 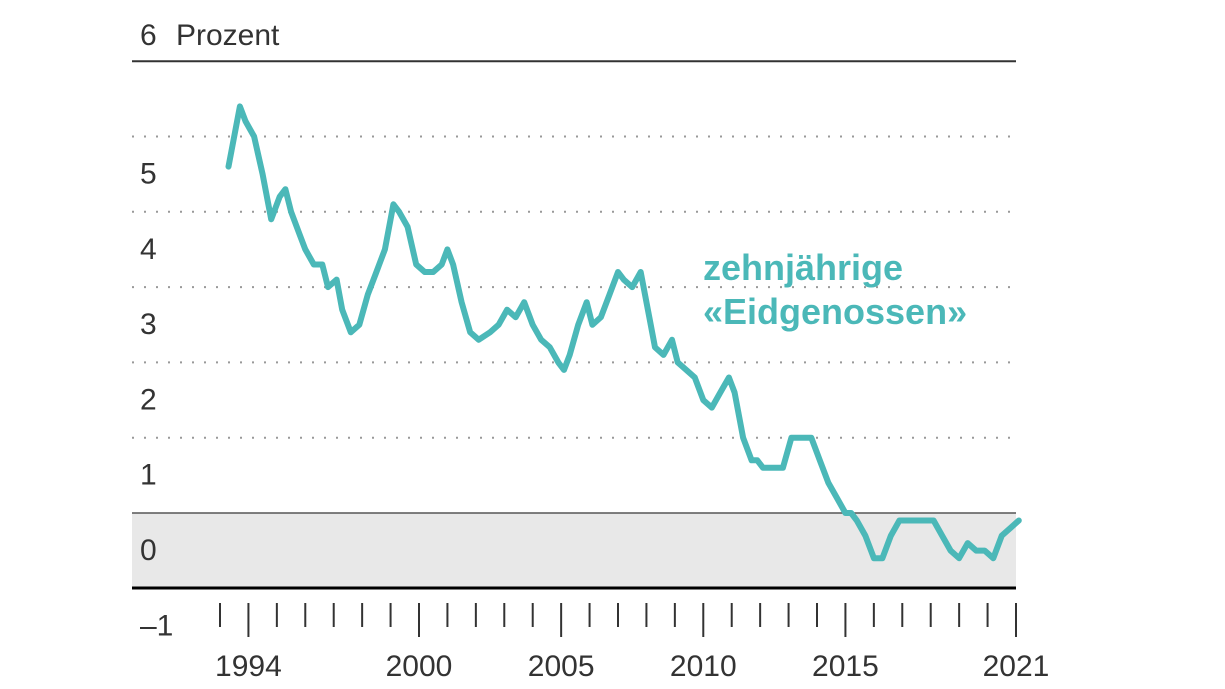 What do you see at coordinates (845, 666) in the screenshot?
I see `x-tick-label: 2015` at bounding box center [845, 666].